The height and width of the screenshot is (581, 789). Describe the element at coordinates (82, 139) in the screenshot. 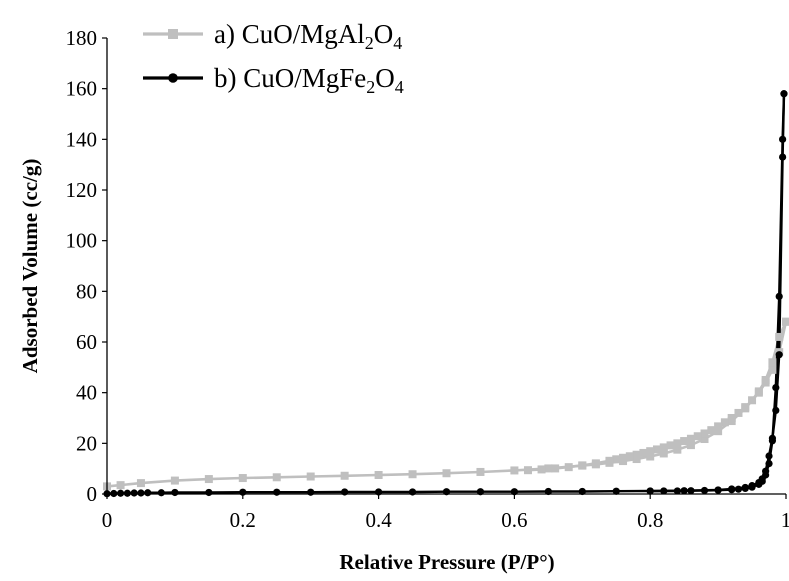

I see `y-tick-label: 140` at that location.